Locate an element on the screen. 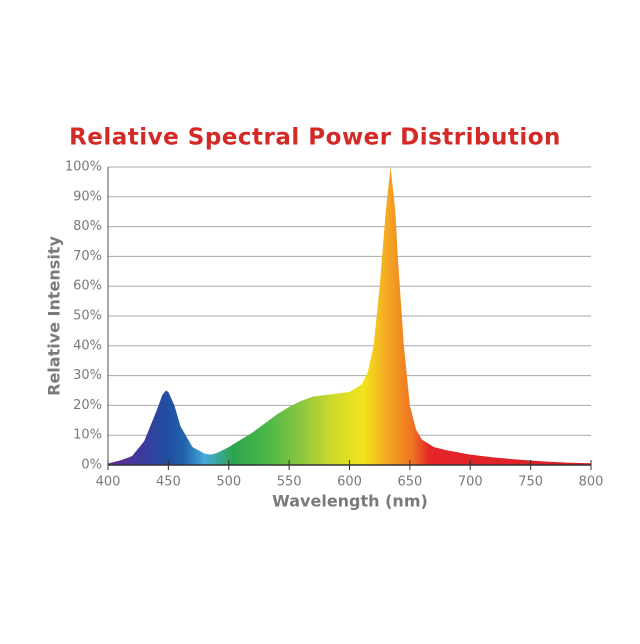 Image resolution: width=640 pixels, height=644 pixels. x-tick-label: 750 is located at coordinates (530, 482).